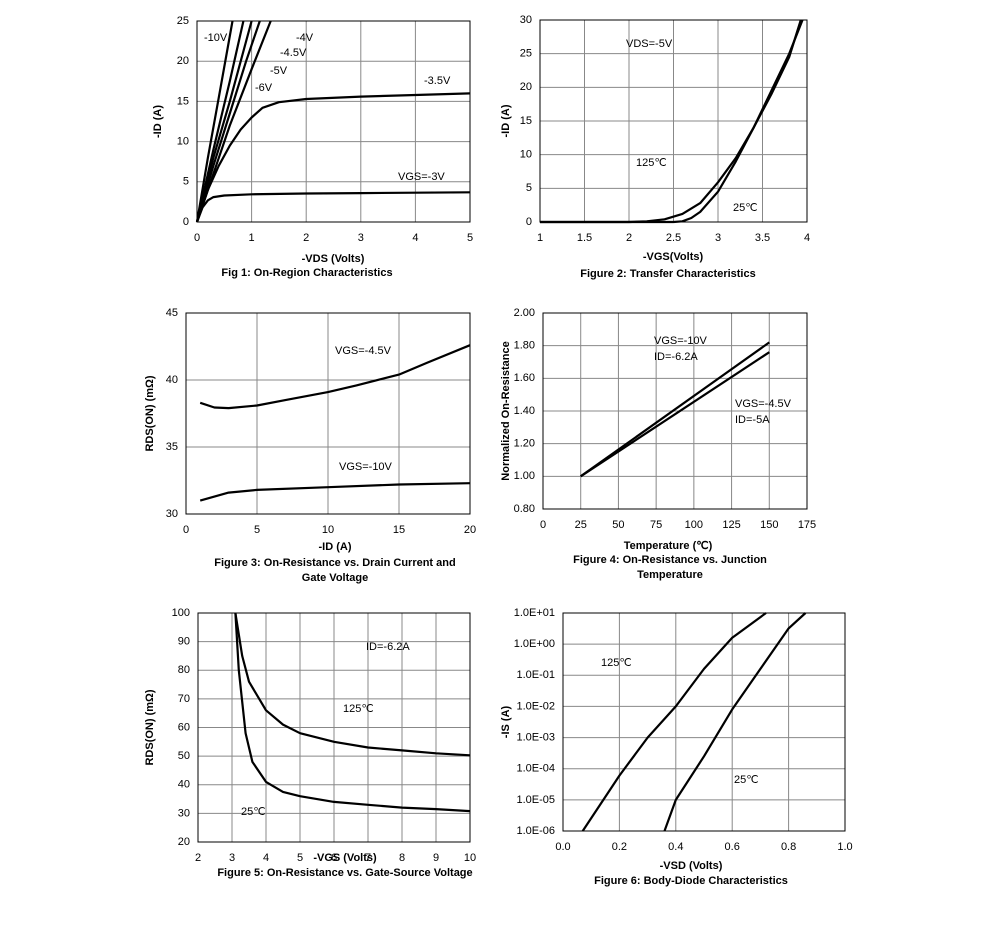 This screenshot has width=991, height=936. I want to click on y-tick-label: 1.00, so click(524, 476).